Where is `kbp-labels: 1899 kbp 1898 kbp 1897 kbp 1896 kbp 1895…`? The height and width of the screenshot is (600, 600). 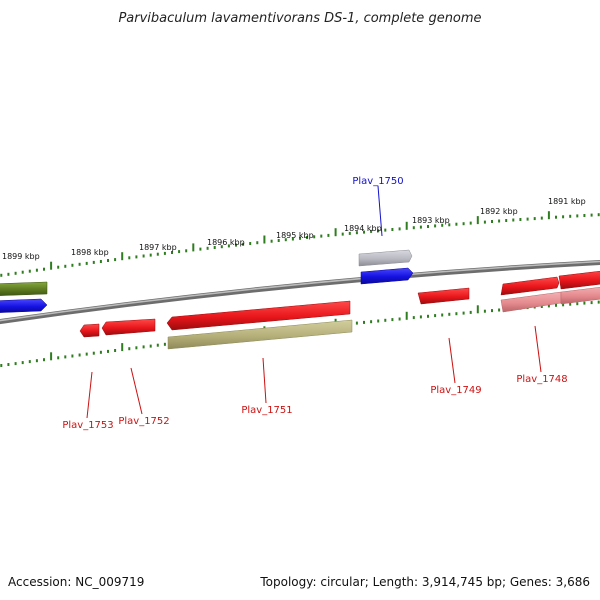
kbp-labels: 1899 kbp 1898 kbp 1897 kbp 1896 kbp 1895… is located at coordinates (294, 229).